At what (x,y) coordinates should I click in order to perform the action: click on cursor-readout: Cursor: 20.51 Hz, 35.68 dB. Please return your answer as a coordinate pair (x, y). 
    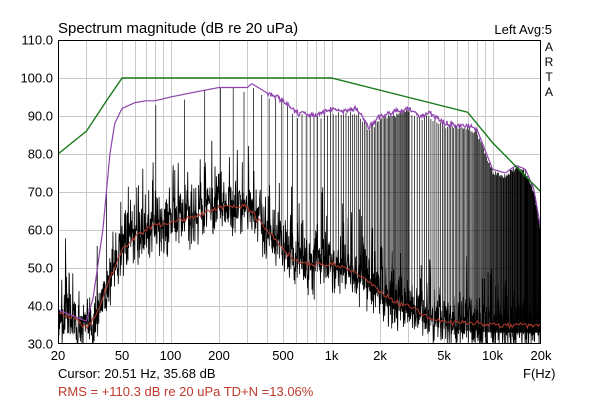
    Looking at the image, I should click on (137, 373).